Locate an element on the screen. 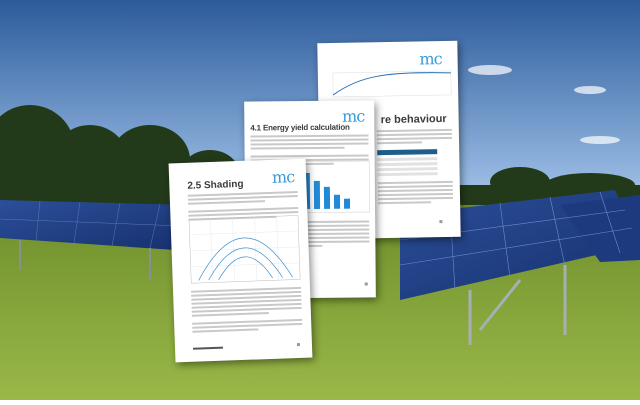 This screenshot has width=640, height=405. sun-path-diagram is located at coordinates (244, 249).